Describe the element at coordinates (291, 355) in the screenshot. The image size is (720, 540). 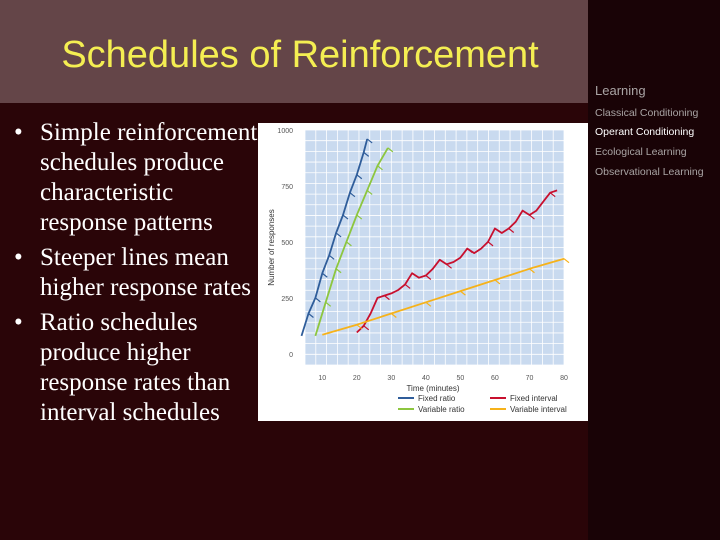
I see `y-tick-label: 0` at that location.